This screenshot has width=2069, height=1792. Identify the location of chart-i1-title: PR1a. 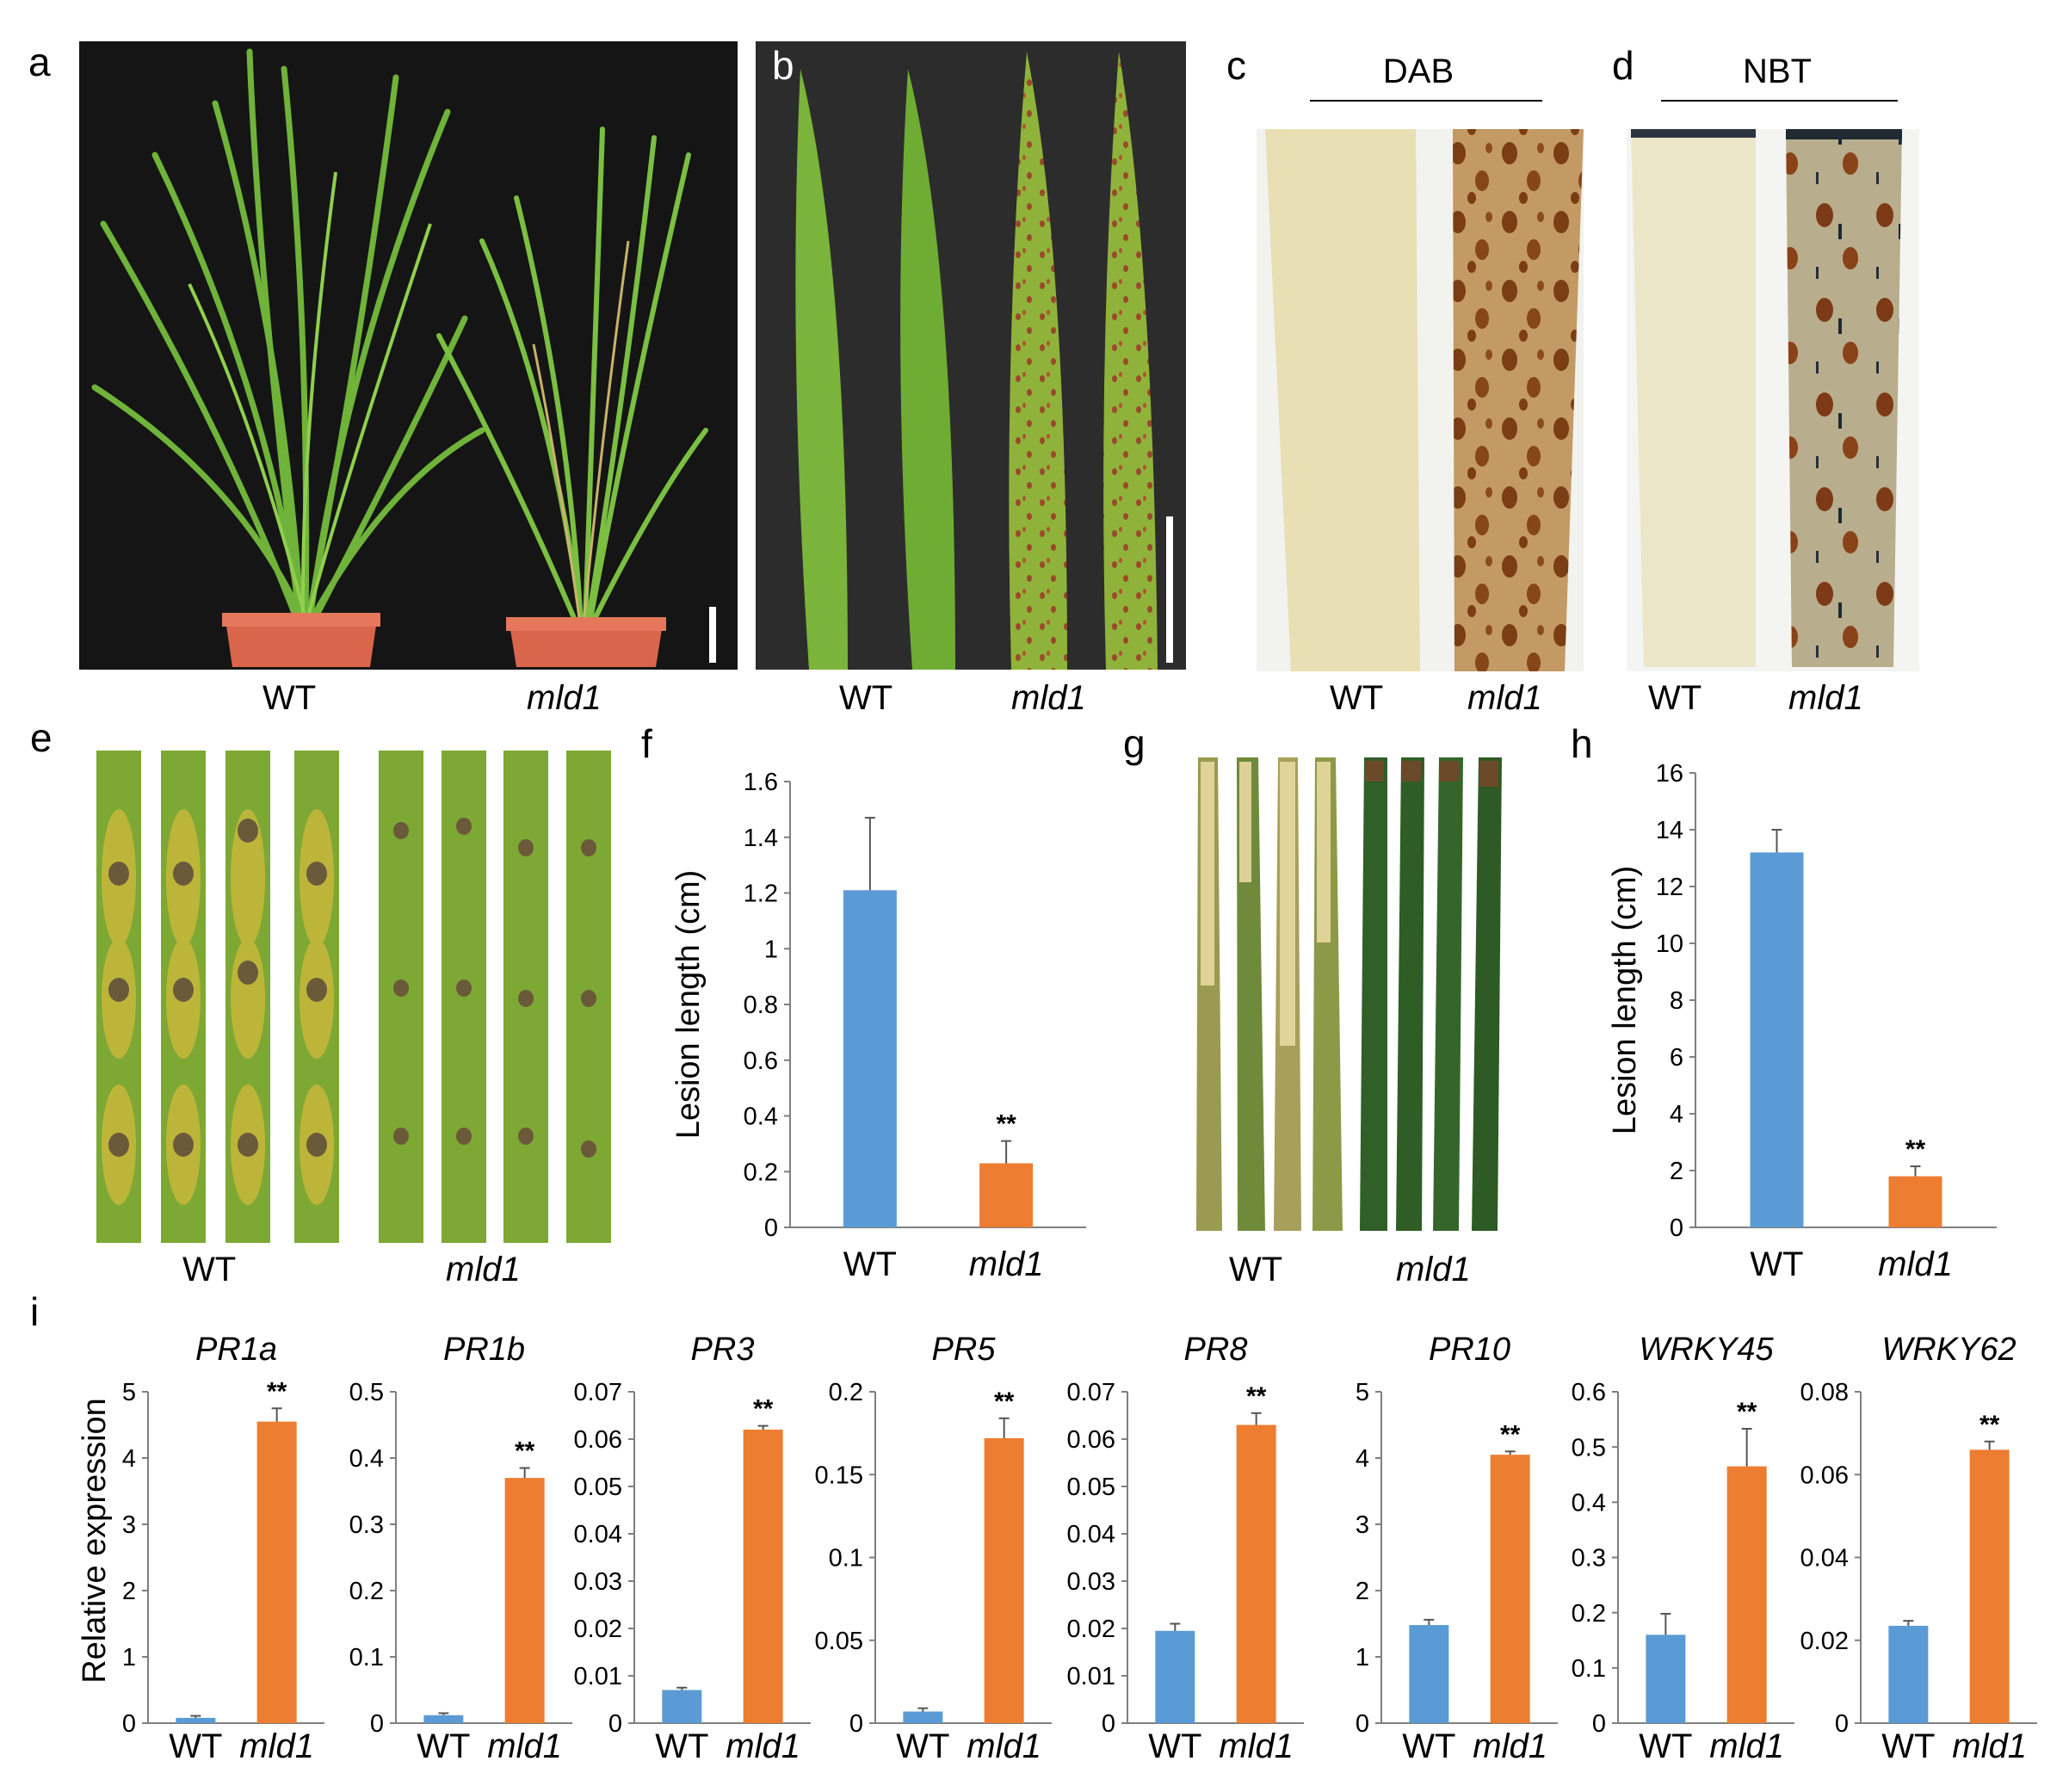
(236, 1350).